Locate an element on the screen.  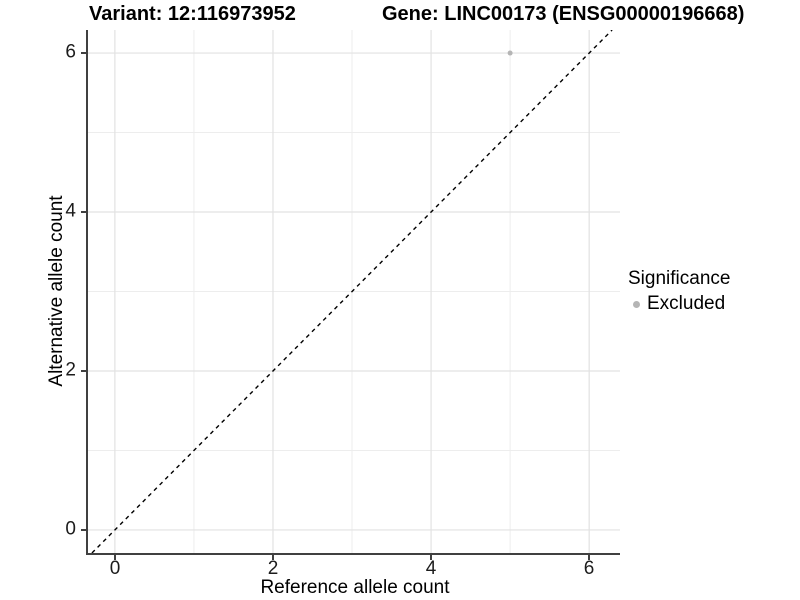
y-tick-label: 2 is located at coordinates (70, 370).